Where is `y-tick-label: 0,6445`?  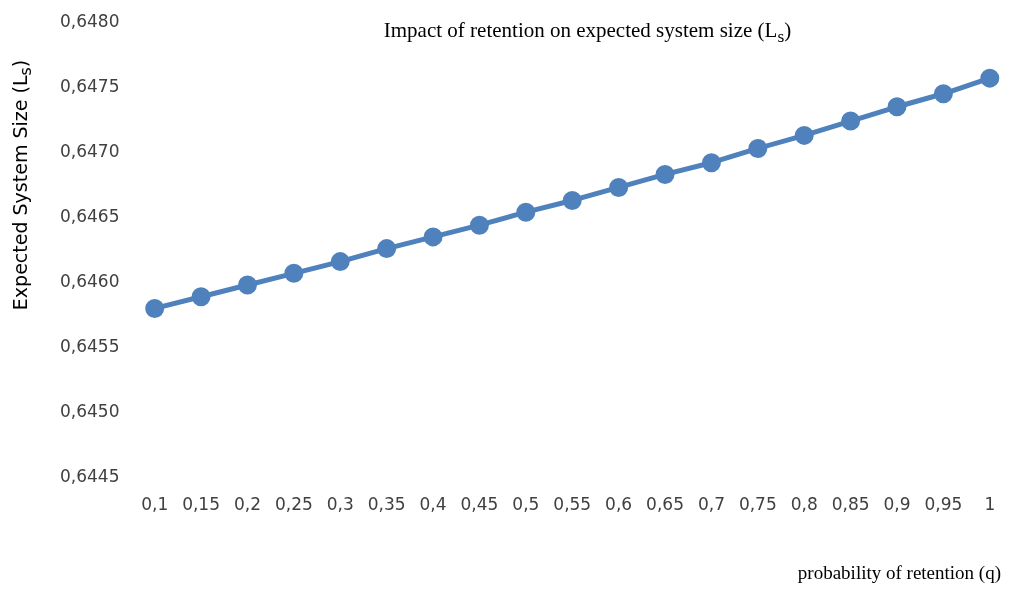 y-tick-label: 0,6445 is located at coordinates (90, 476).